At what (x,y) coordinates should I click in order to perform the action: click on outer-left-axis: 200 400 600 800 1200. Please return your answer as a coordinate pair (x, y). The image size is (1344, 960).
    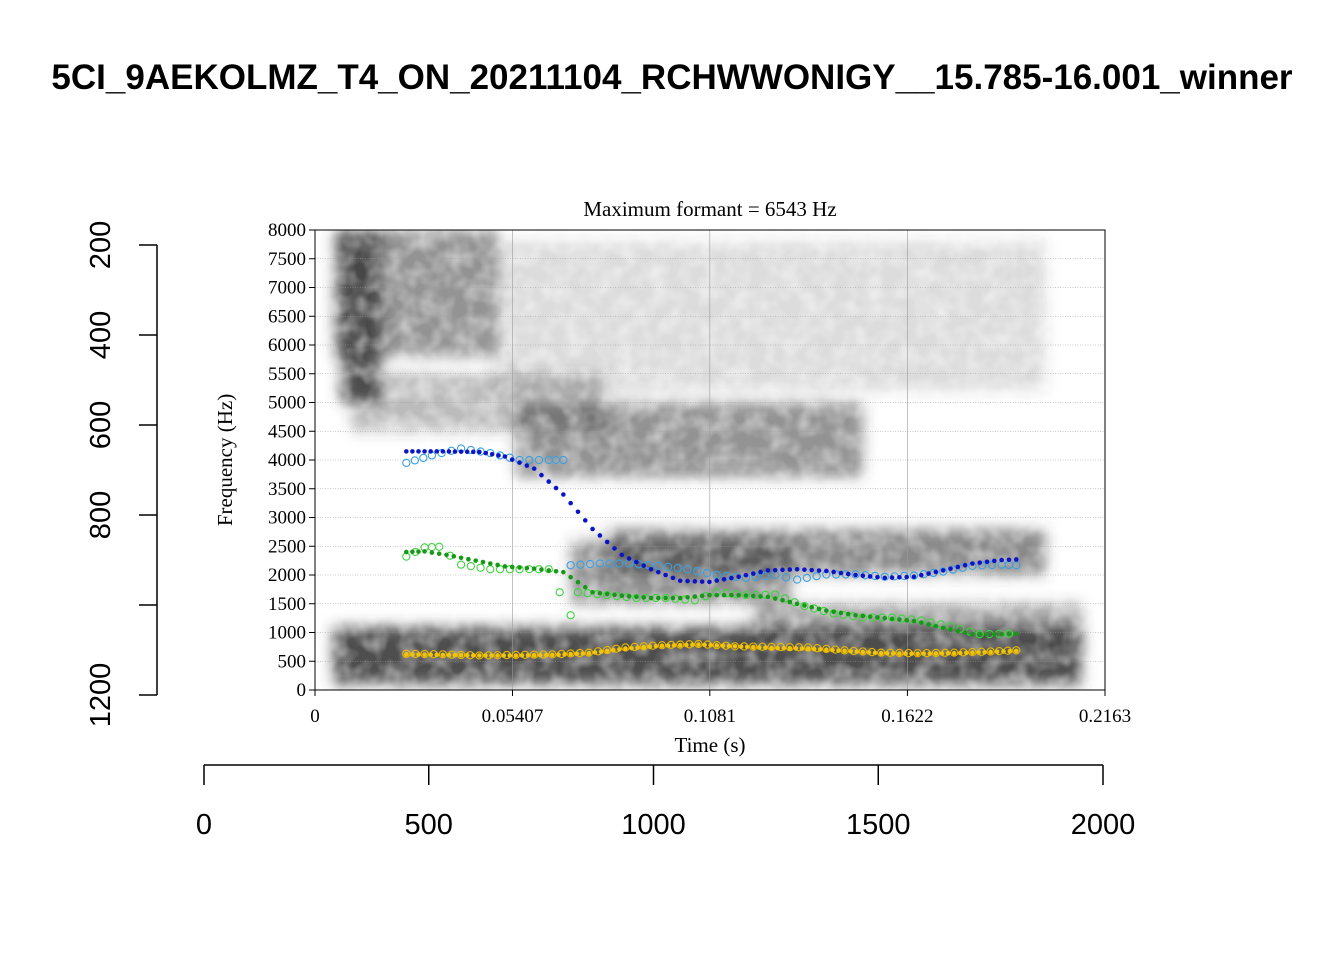
    Looking at the image, I should click on (121, 474).